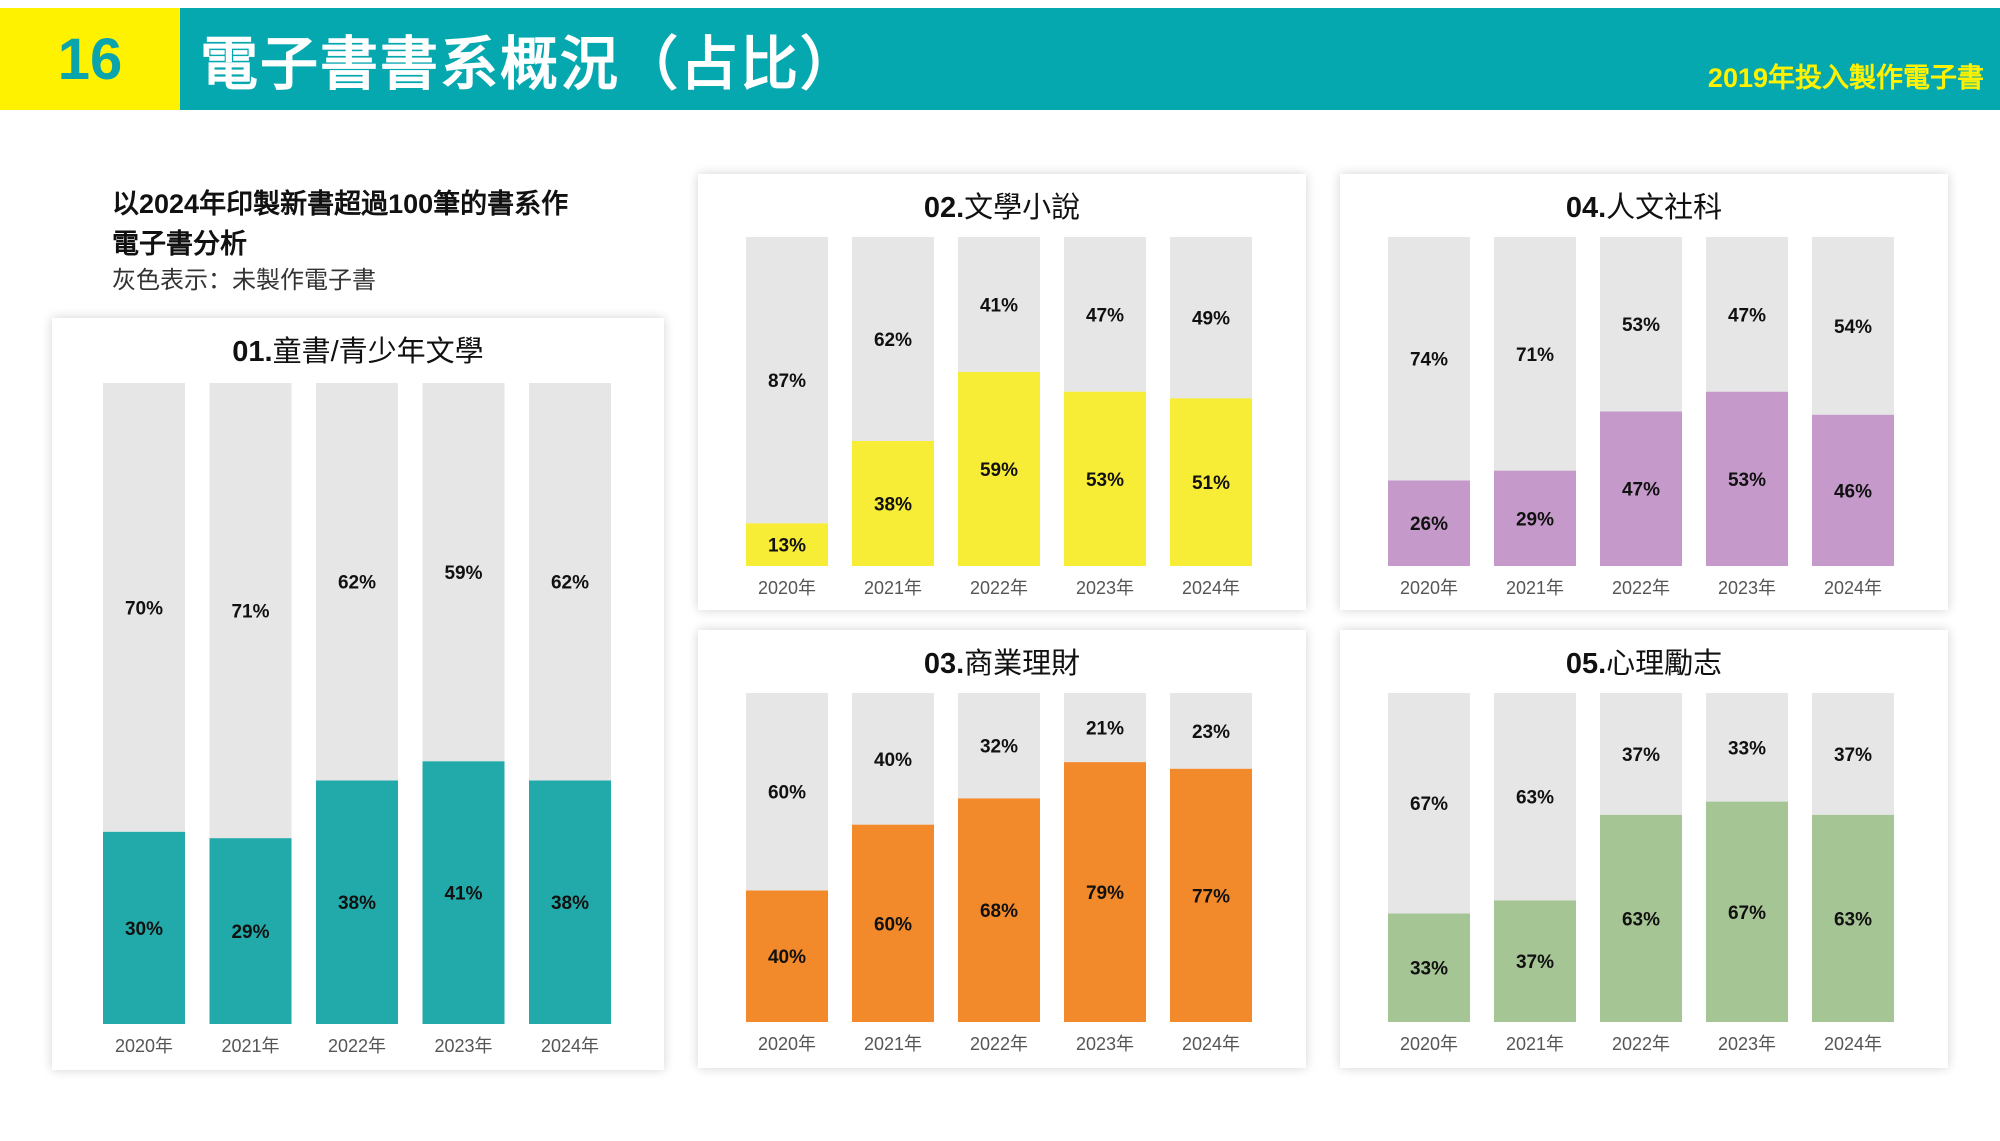 The image size is (2000, 1141). I want to click on data-label: 38%, so click(357, 903).